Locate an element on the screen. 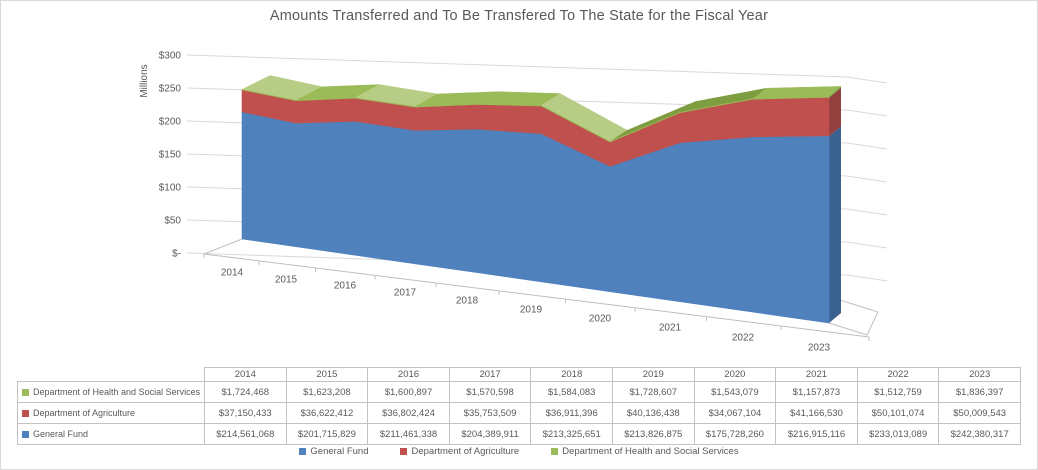 Image resolution: width=1038 pixels, height=470 pixels. x-axis-tick-label: 2018 is located at coordinates (467, 301).